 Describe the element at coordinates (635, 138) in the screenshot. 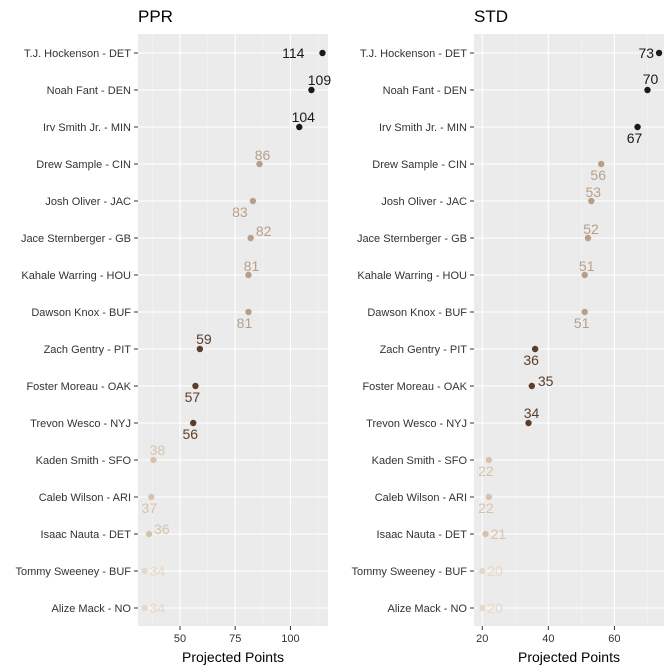

I see `std-data-label: 67` at that location.